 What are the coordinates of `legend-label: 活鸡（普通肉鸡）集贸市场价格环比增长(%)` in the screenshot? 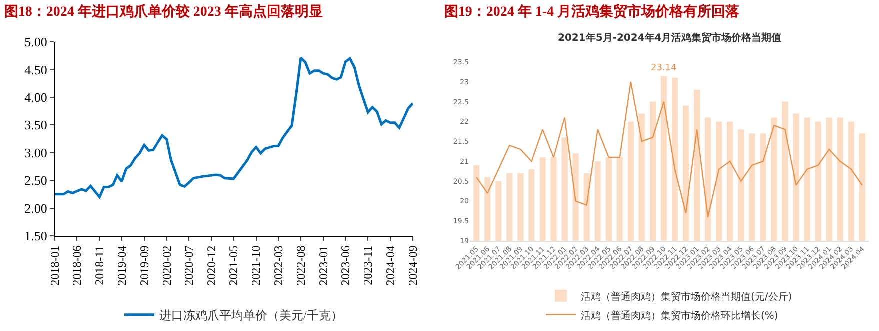 It's located at (679, 316).